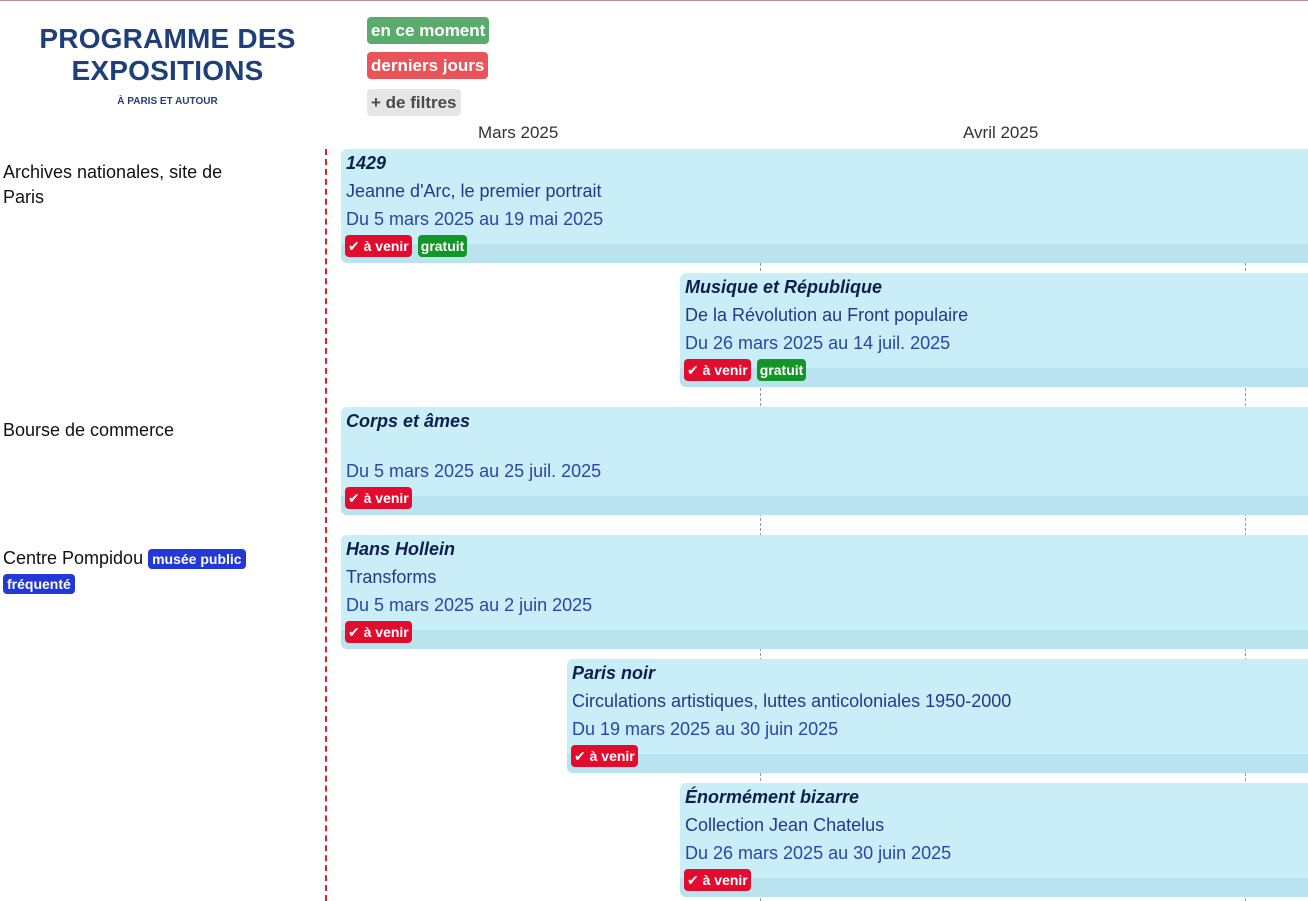 The image size is (1308, 901). What do you see at coordinates (113, 184) in the screenshot?
I see `venue-name: Archives nationales, site de Paris` at bounding box center [113, 184].